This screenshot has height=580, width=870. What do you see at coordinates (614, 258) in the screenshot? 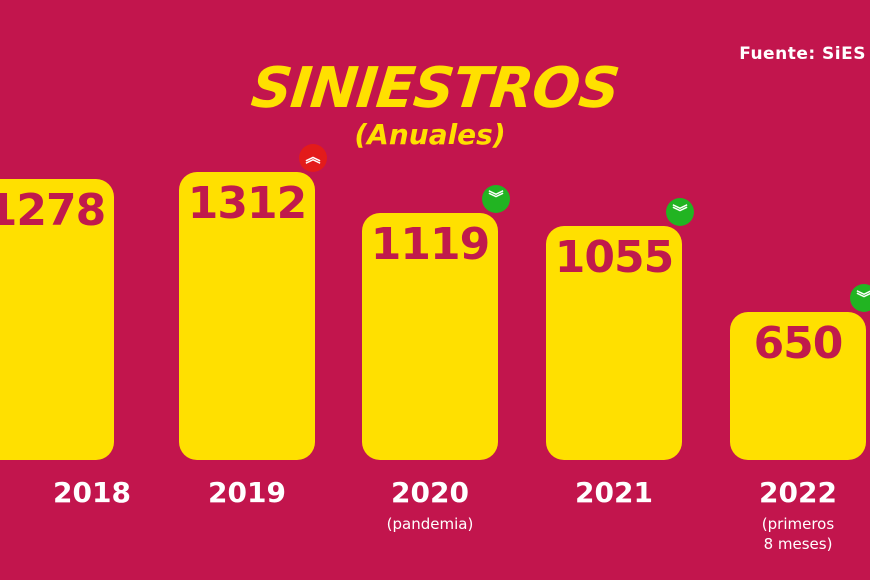
I see `value-label: 1055` at bounding box center [614, 258].